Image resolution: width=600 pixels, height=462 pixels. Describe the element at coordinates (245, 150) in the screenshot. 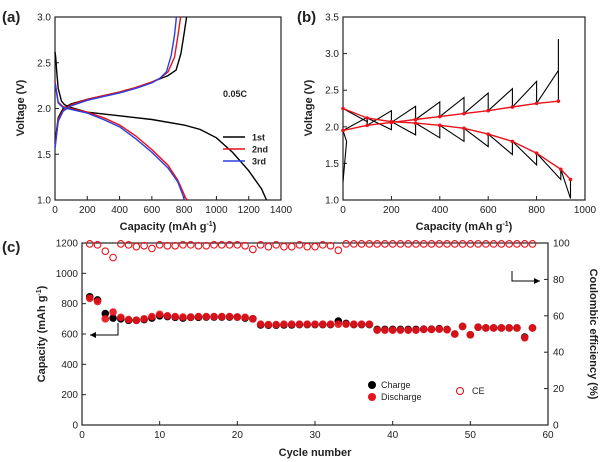

I see `panel-a-legend: 1st 2nd 3rd` at that location.